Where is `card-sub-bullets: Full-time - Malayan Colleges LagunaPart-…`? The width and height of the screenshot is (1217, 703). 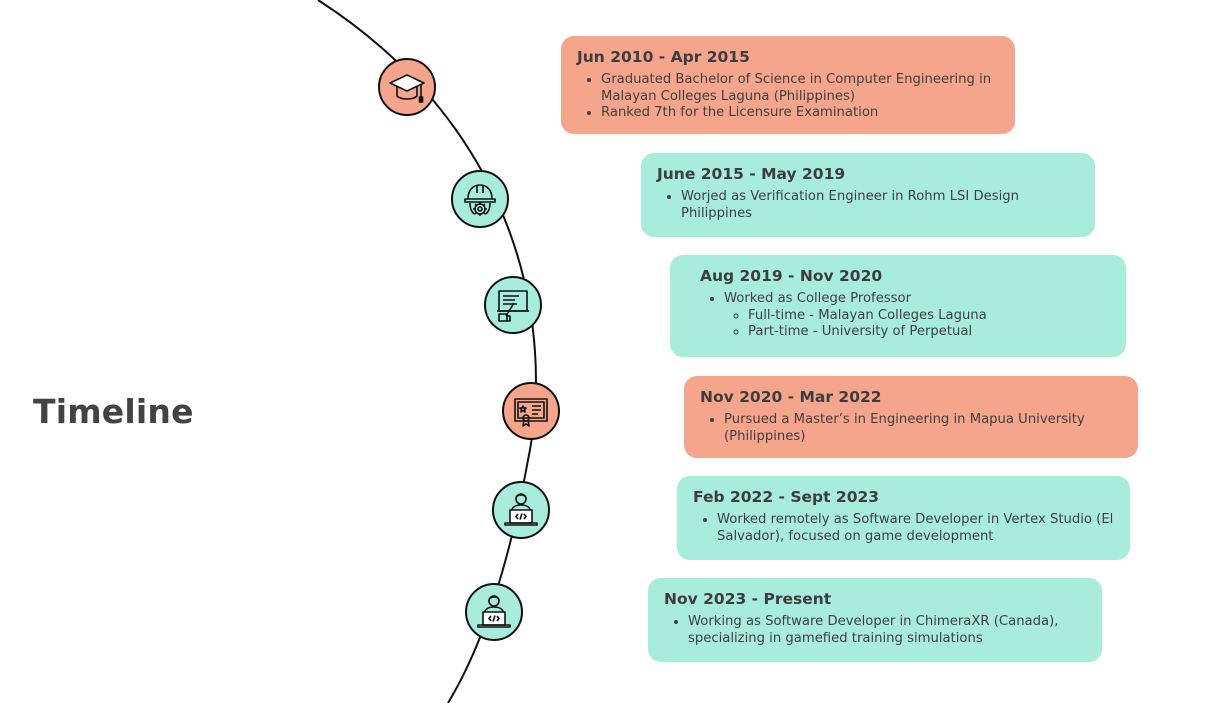 card-sub-bullets: Full-time - Malayan Colleges LagunaPart-… is located at coordinates (917, 324).